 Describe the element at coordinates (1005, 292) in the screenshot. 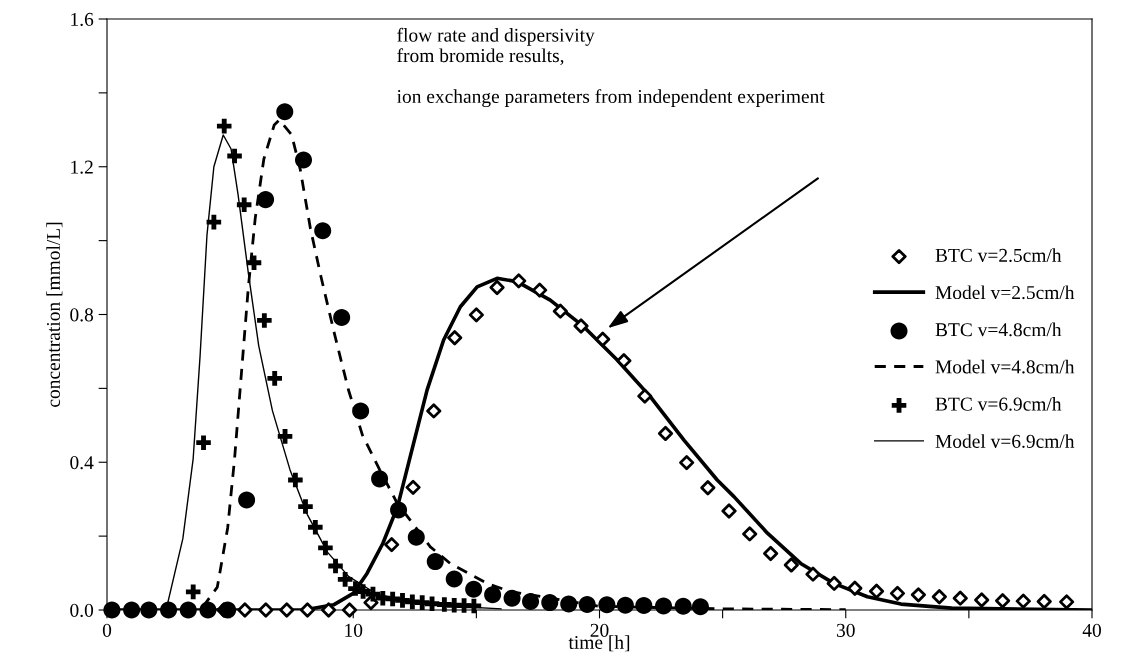

I see `legend-label: Model v=2.5cm/h` at that location.